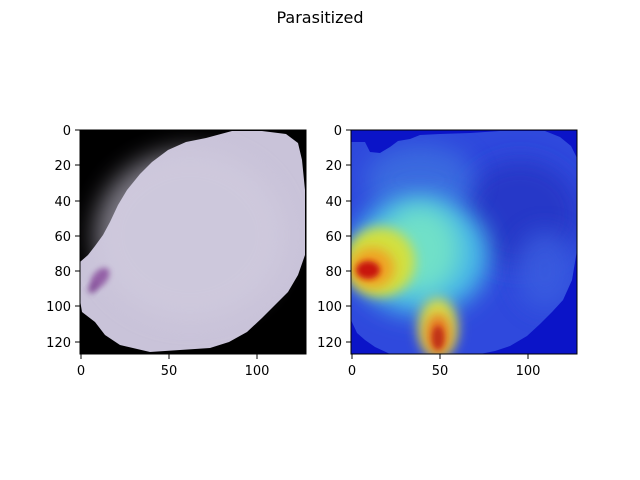 The image size is (640, 480). What do you see at coordinates (437, 244) in the screenshot?
I see `right-axis-ticks` at bounding box center [437, 244].